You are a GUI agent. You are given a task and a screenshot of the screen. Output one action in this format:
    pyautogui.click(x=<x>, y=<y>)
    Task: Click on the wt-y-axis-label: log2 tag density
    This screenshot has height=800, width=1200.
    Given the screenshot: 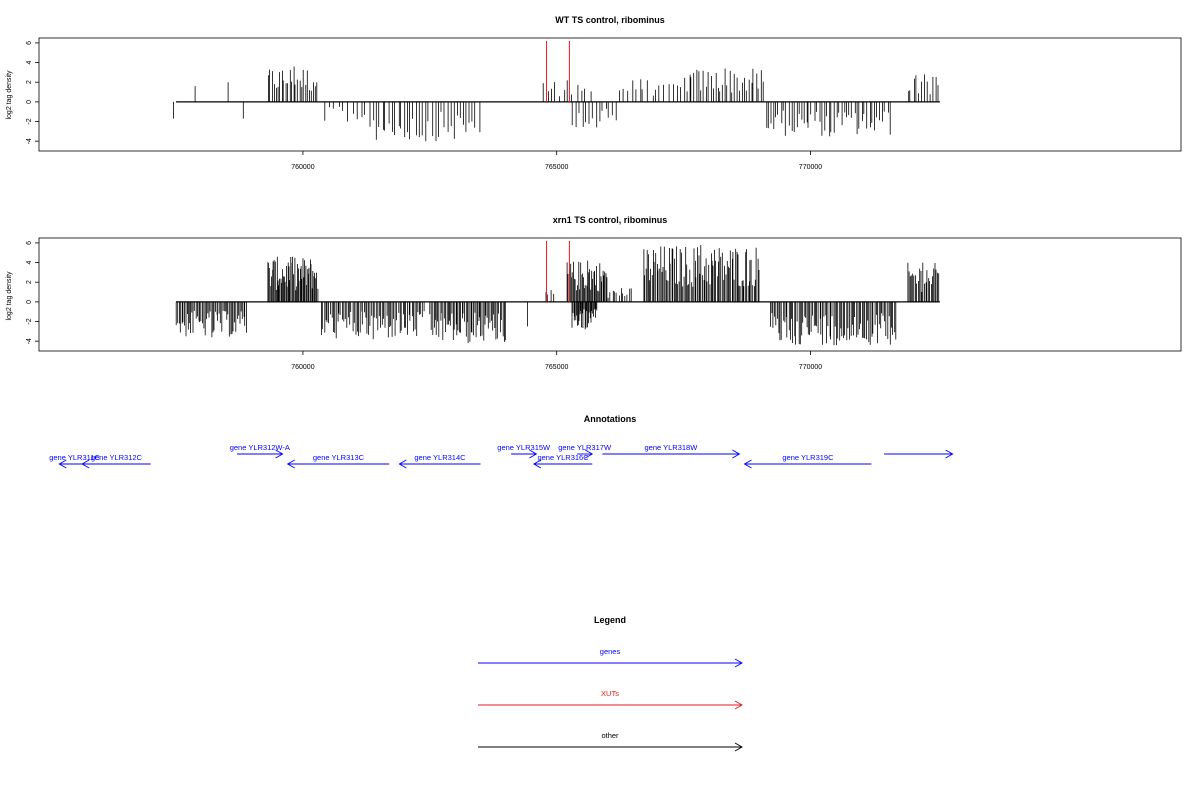 What is the action you would take?
    pyautogui.click(x=9, y=95)
    